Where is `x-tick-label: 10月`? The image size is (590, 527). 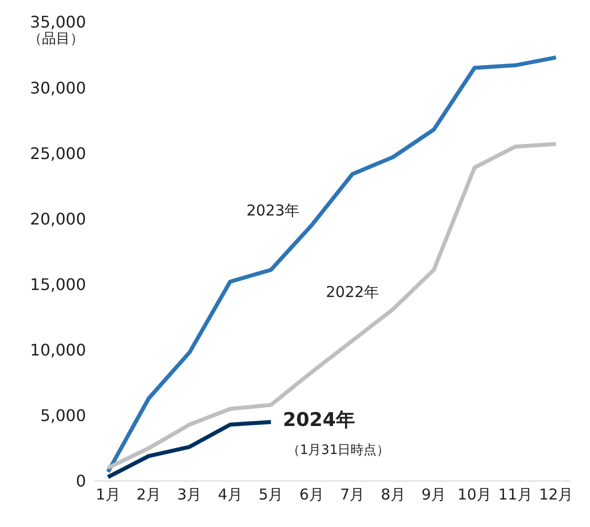
x-tick-label: 10月 is located at coordinates (475, 495).